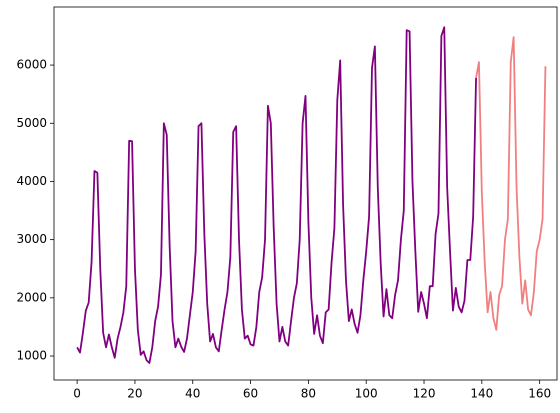 This screenshot has width=560, height=413. I want to click on y-tick-label: 5000, so click(31, 123).